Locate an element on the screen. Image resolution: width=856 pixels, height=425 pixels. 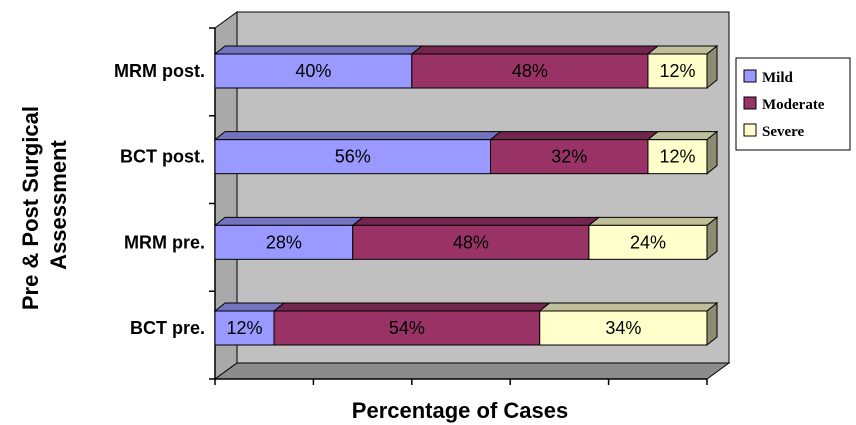
data-label: 34% is located at coordinates (623, 328).